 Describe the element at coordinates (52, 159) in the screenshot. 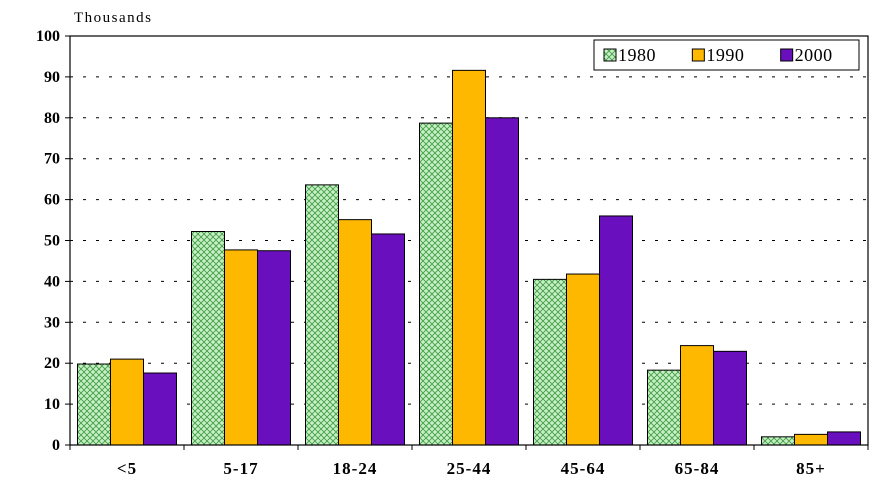

I see `y-tick-label: 70` at that location.